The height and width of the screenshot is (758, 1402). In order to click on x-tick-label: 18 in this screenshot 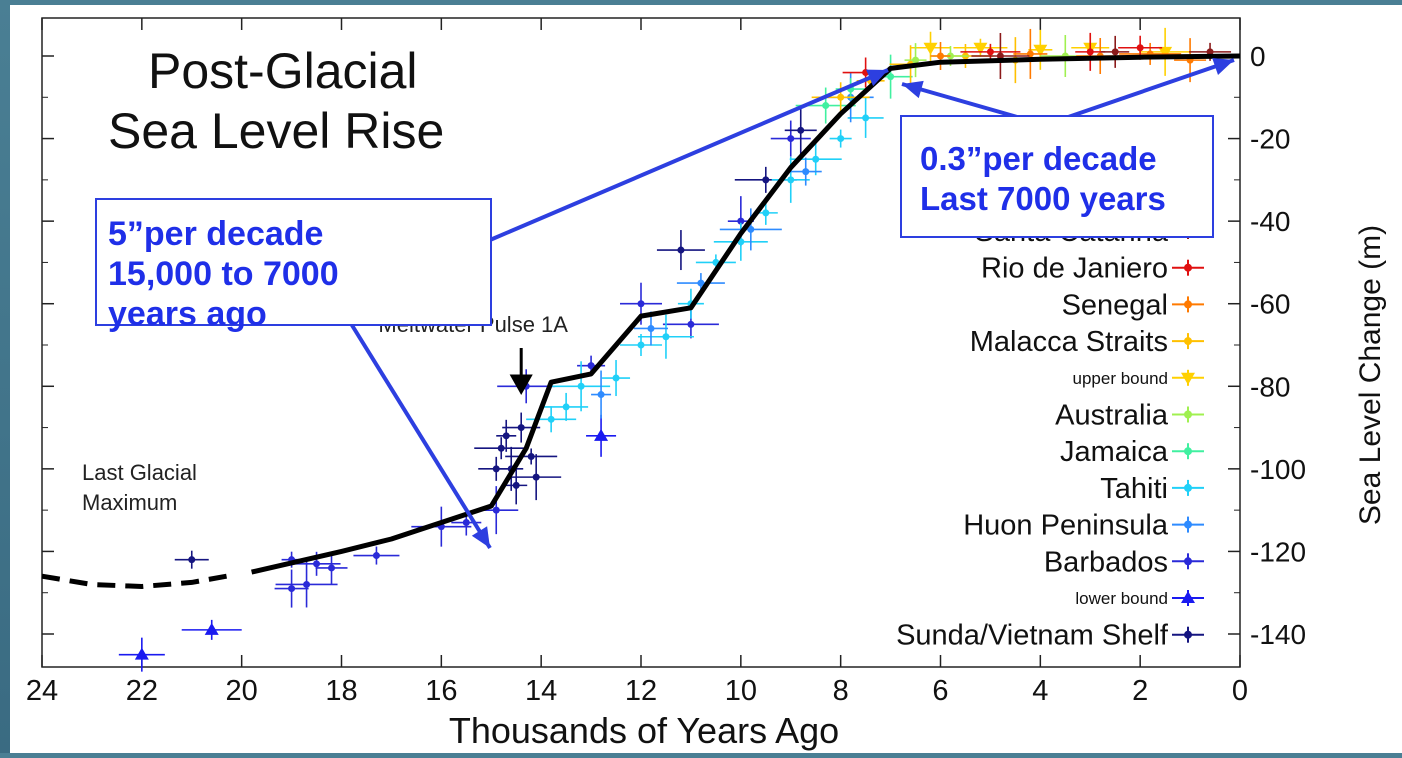, I will do `click(341, 691)`.